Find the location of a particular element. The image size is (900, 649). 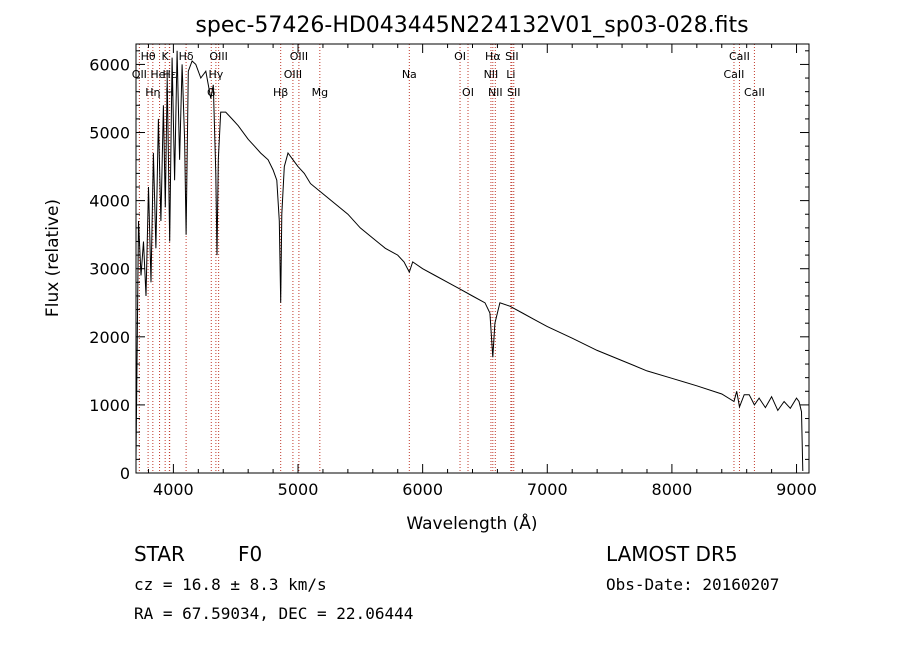

redshift-velocity: cz = 16.8 ± 8.3 km/s is located at coordinates (230, 584).